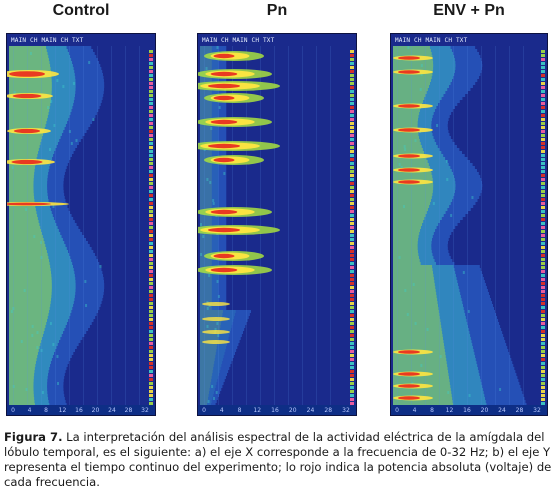  What do you see at coordinates (520, 410) in the screenshot?
I see `frequency-tick-label: 28` at bounding box center [520, 410].